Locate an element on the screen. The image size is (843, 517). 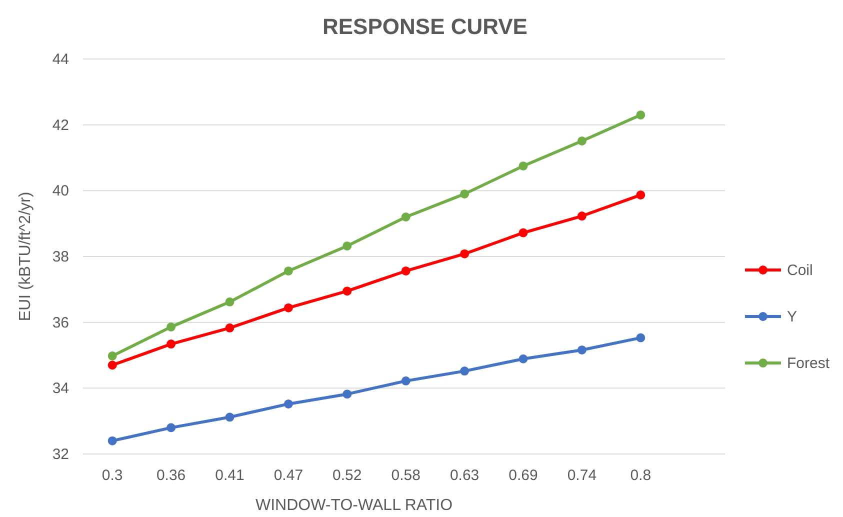
x-tick-label: 0.47 is located at coordinates (289, 475).